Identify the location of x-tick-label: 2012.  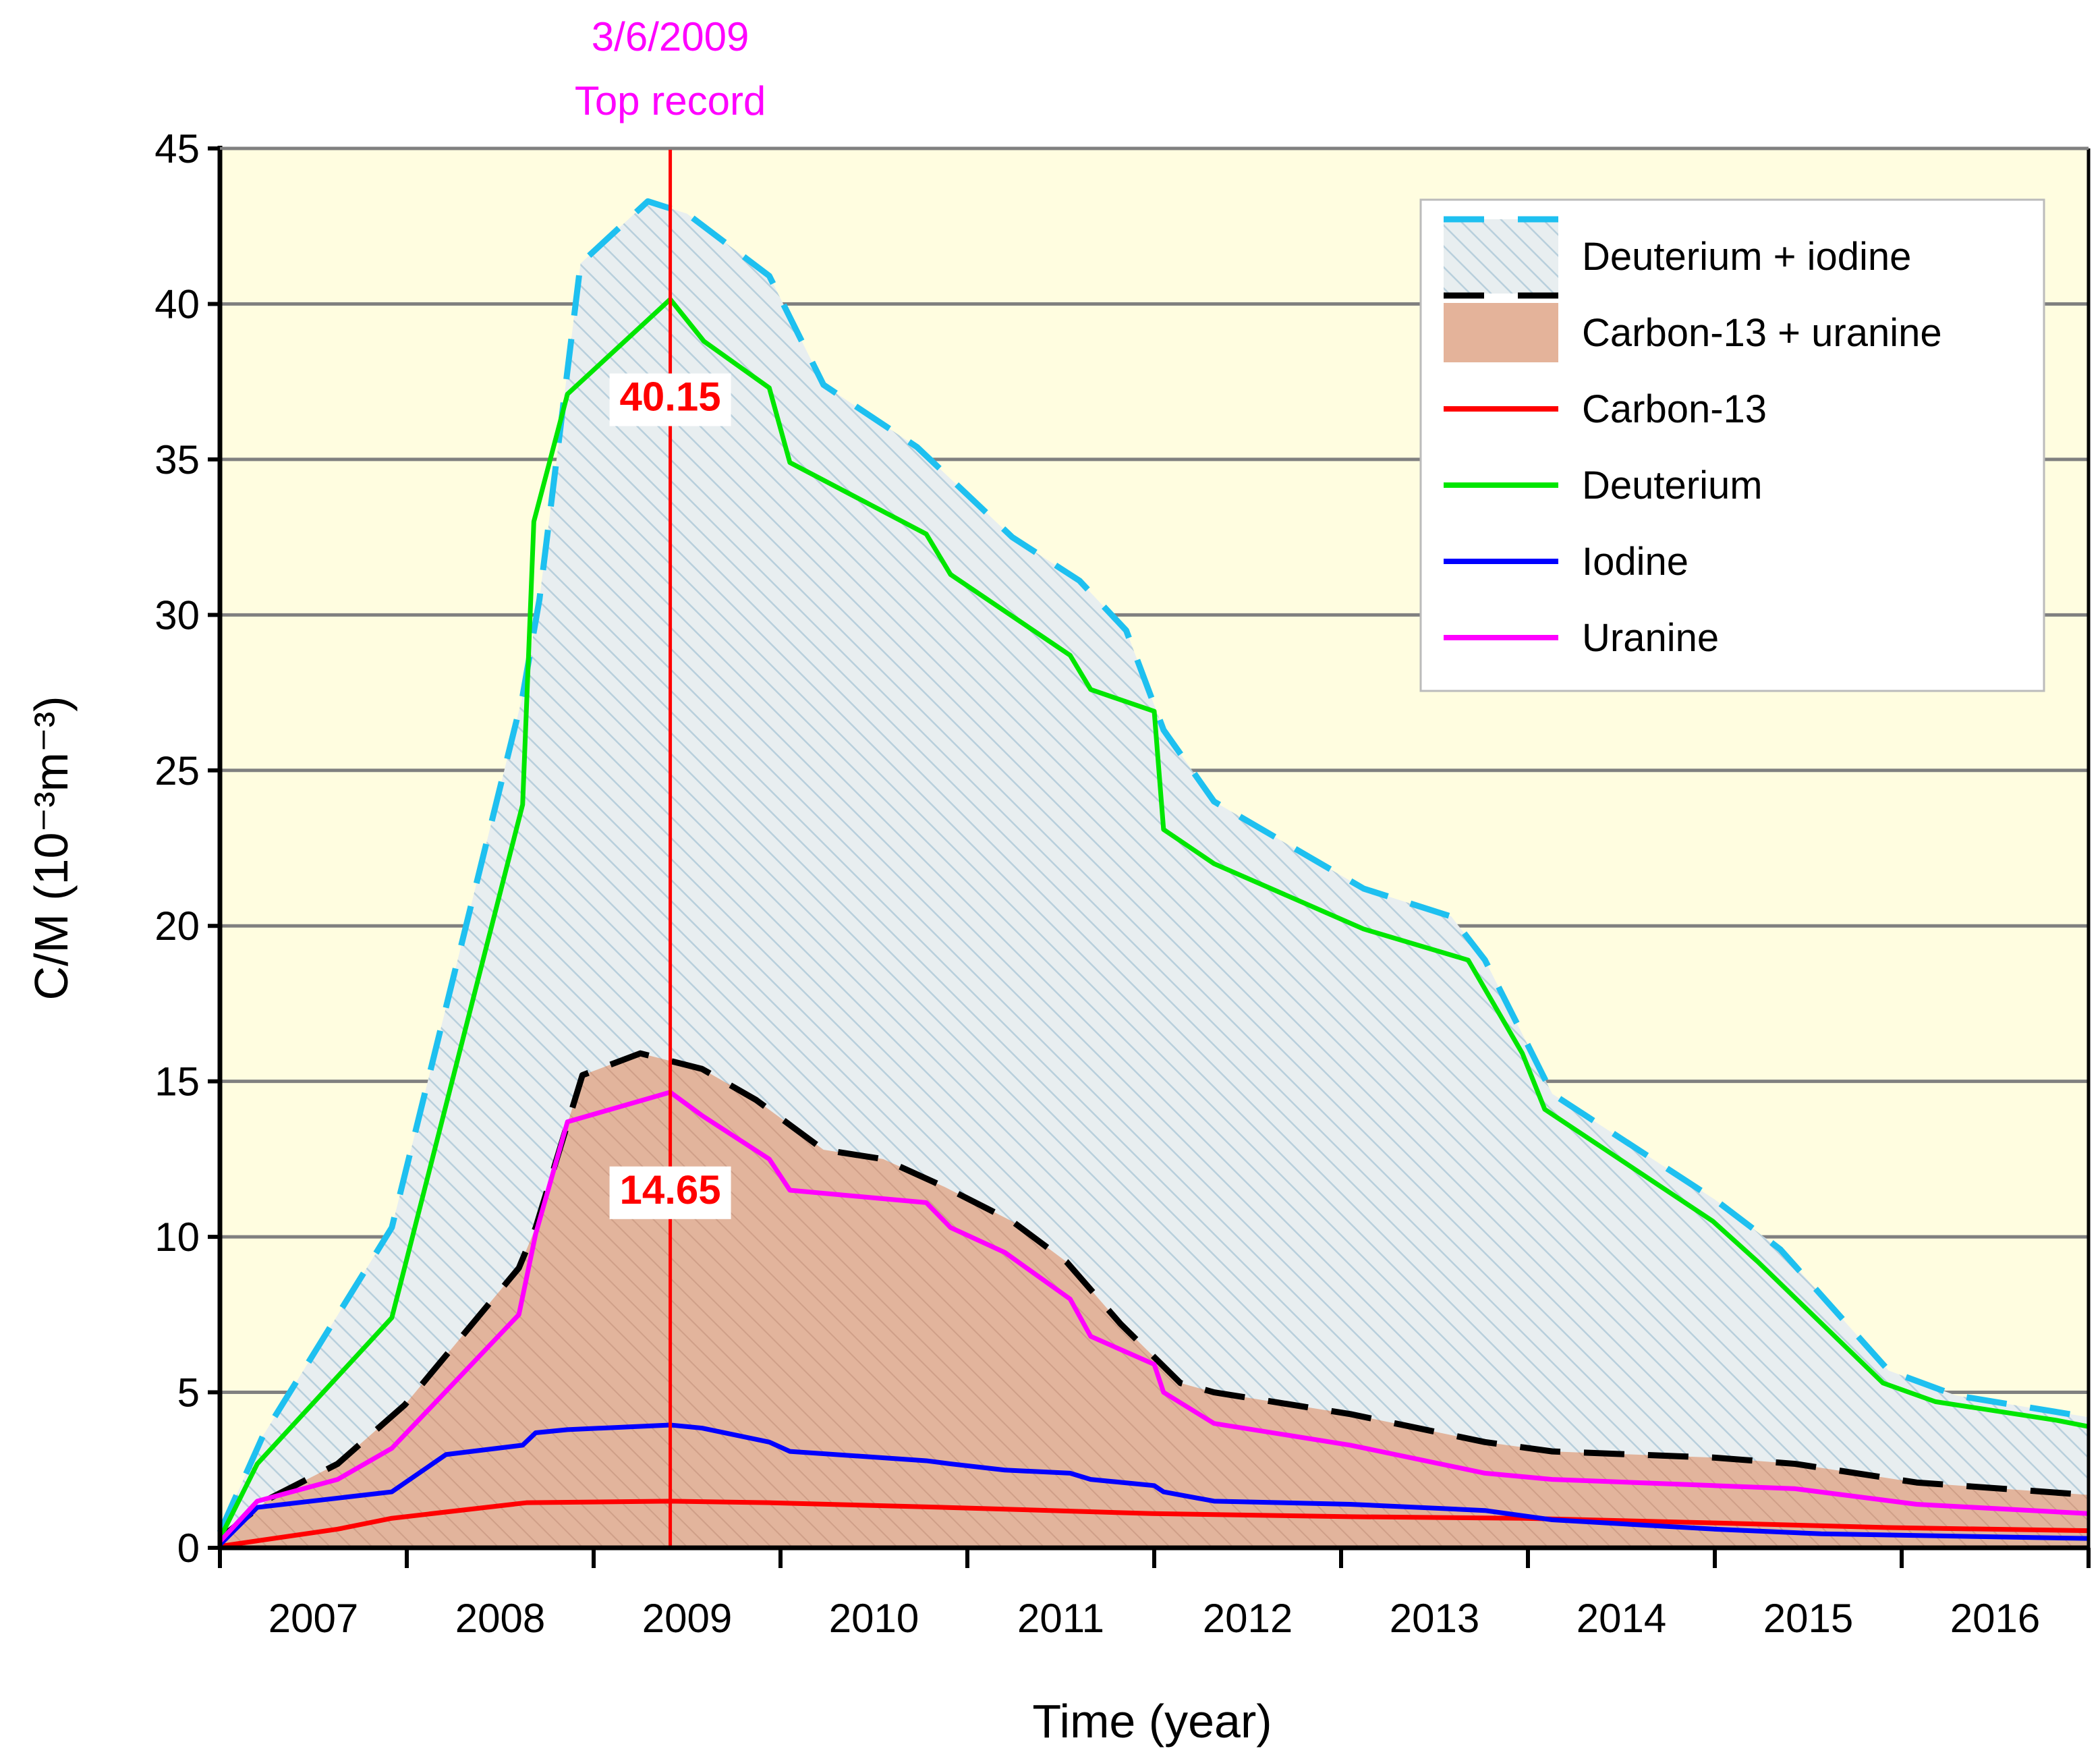
(1248, 1619).